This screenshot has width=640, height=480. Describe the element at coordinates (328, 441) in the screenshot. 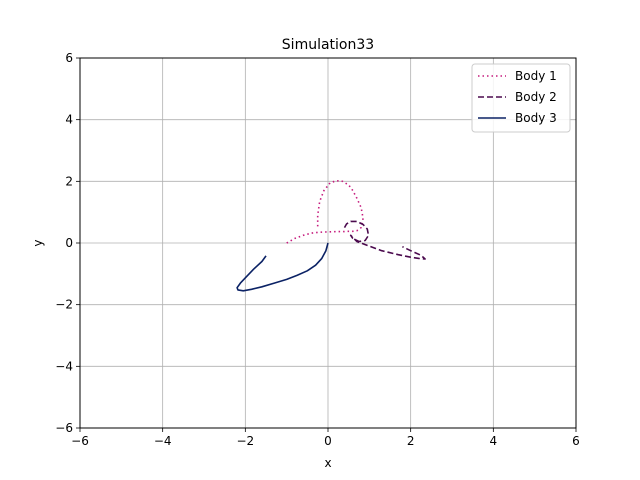

I see `x-tick-label: 0` at that location.